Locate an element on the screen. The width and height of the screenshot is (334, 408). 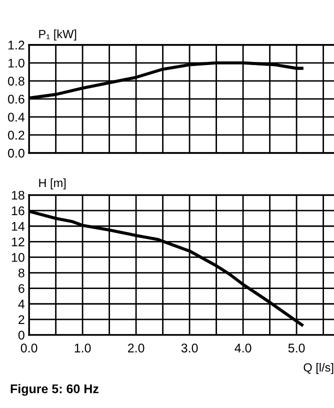
x-axis-title: Q [l/s] is located at coordinates (319, 368).